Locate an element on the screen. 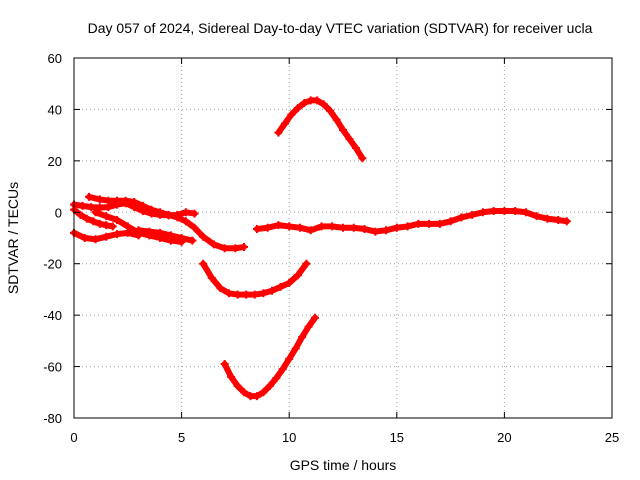  x-tick-label: 15 is located at coordinates (397, 437).